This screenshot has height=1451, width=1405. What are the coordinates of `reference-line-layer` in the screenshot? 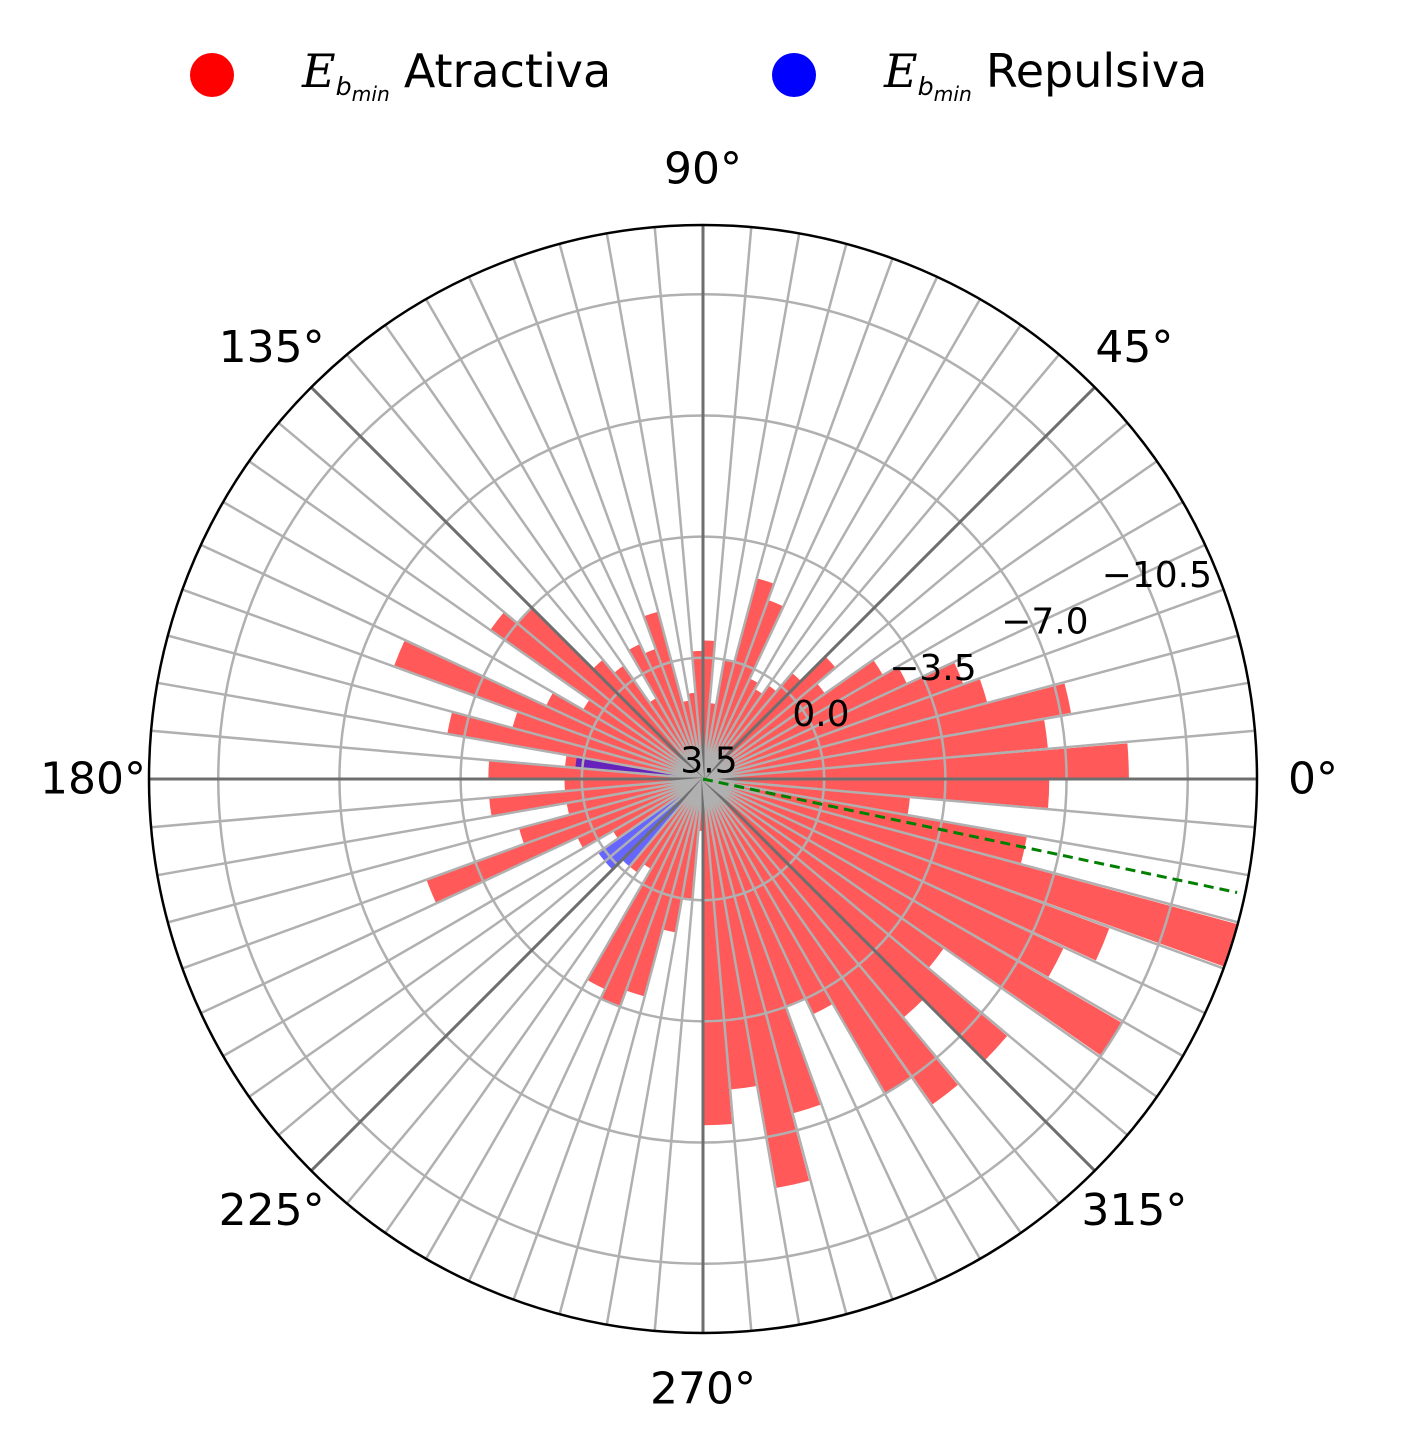 It's located at (970, 835).